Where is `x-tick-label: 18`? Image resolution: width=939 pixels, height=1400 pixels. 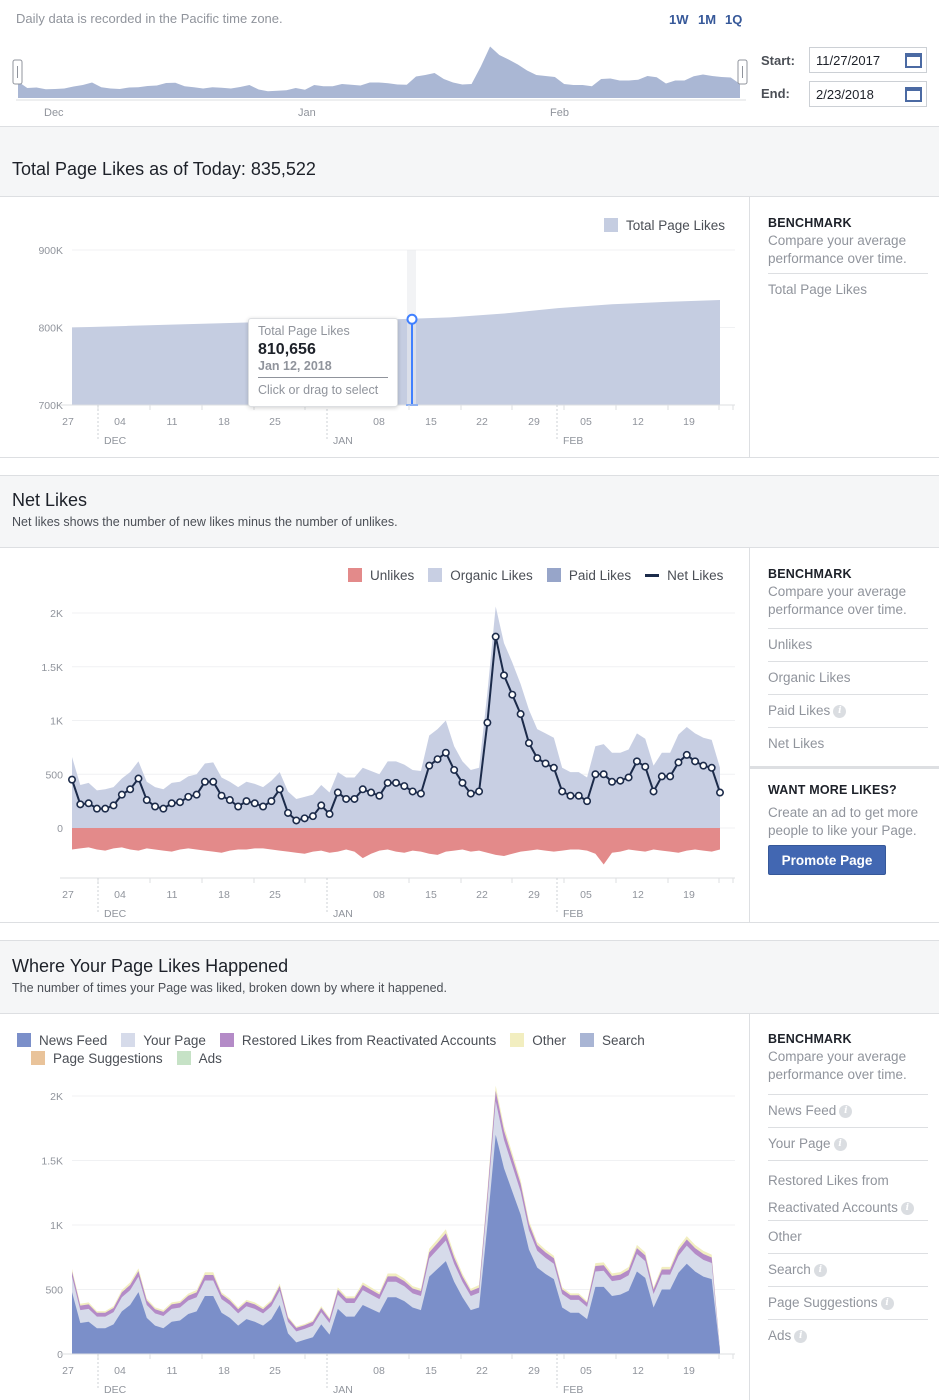 x-tick-label: 18 is located at coordinates (224, 422).